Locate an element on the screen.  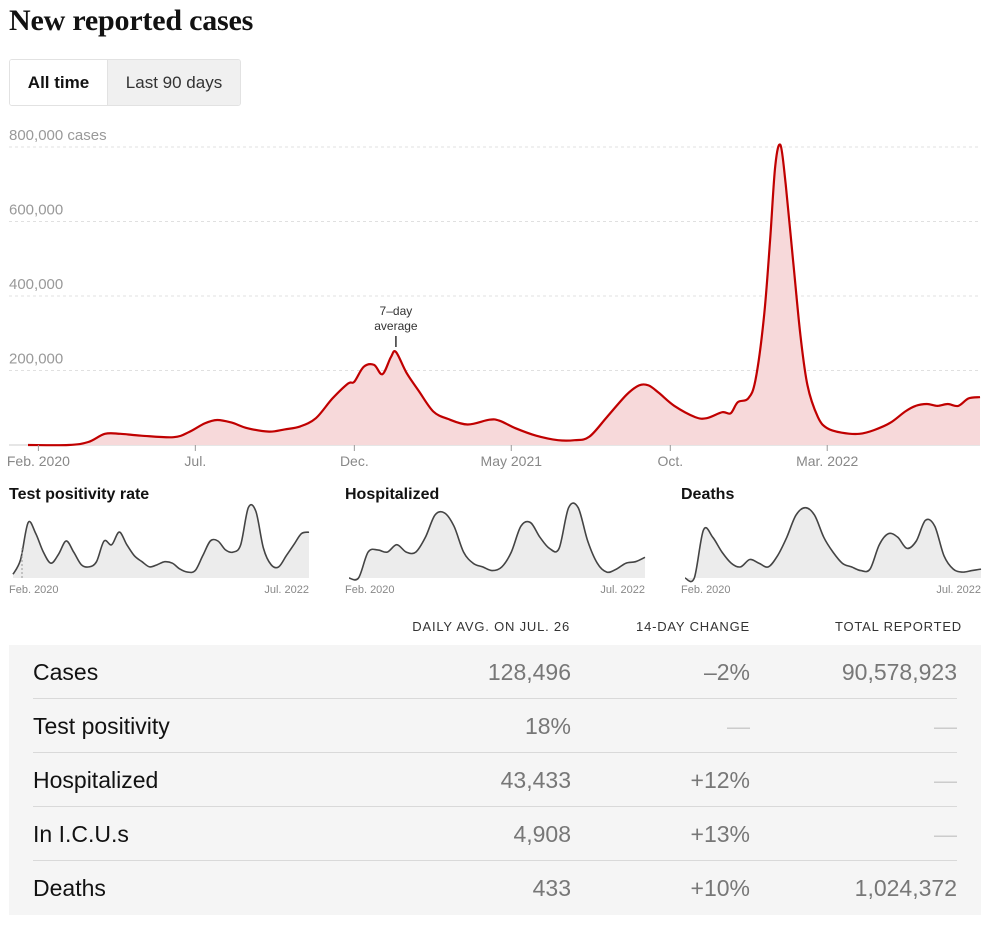
row-label: In I.C.U.s is located at coordinates (81, 834).